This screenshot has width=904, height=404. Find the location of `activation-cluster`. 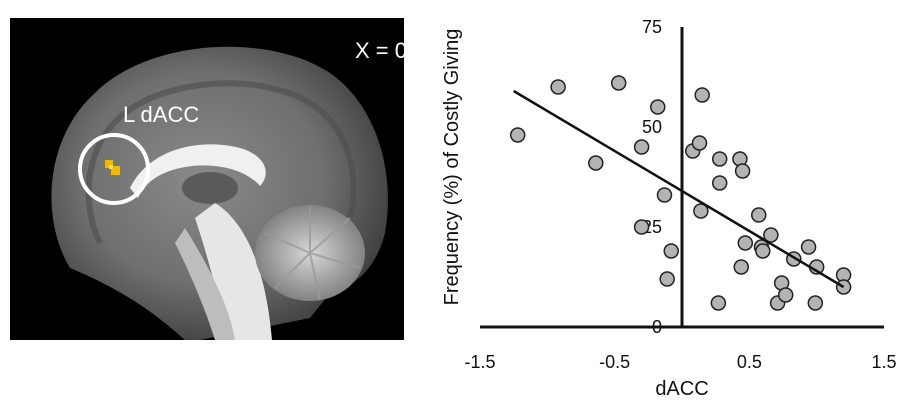

activation-cluster is located at coordinates (109, 164).